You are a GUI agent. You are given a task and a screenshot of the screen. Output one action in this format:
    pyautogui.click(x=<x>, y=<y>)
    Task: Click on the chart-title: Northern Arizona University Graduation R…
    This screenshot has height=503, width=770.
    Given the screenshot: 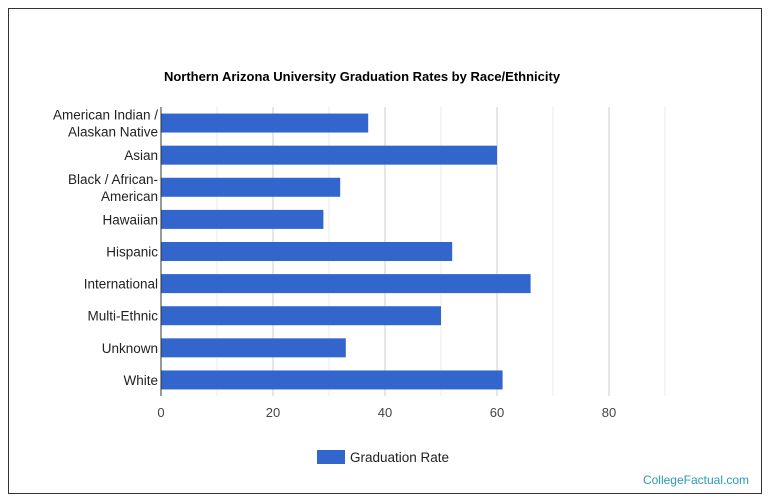 What is the action you would take?
    pyautogui.click(x=362, y=76)
    